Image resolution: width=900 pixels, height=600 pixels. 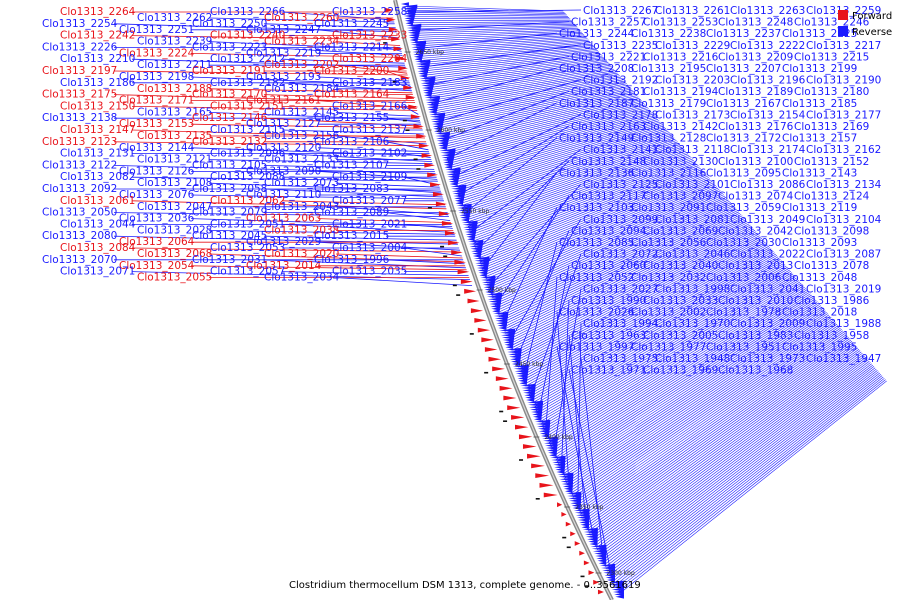 What do you see at coordinates (156, 30) in the screenshot?
I see `gene-label-reverse: Clo1313_2251` at bounding box center [156, 30].